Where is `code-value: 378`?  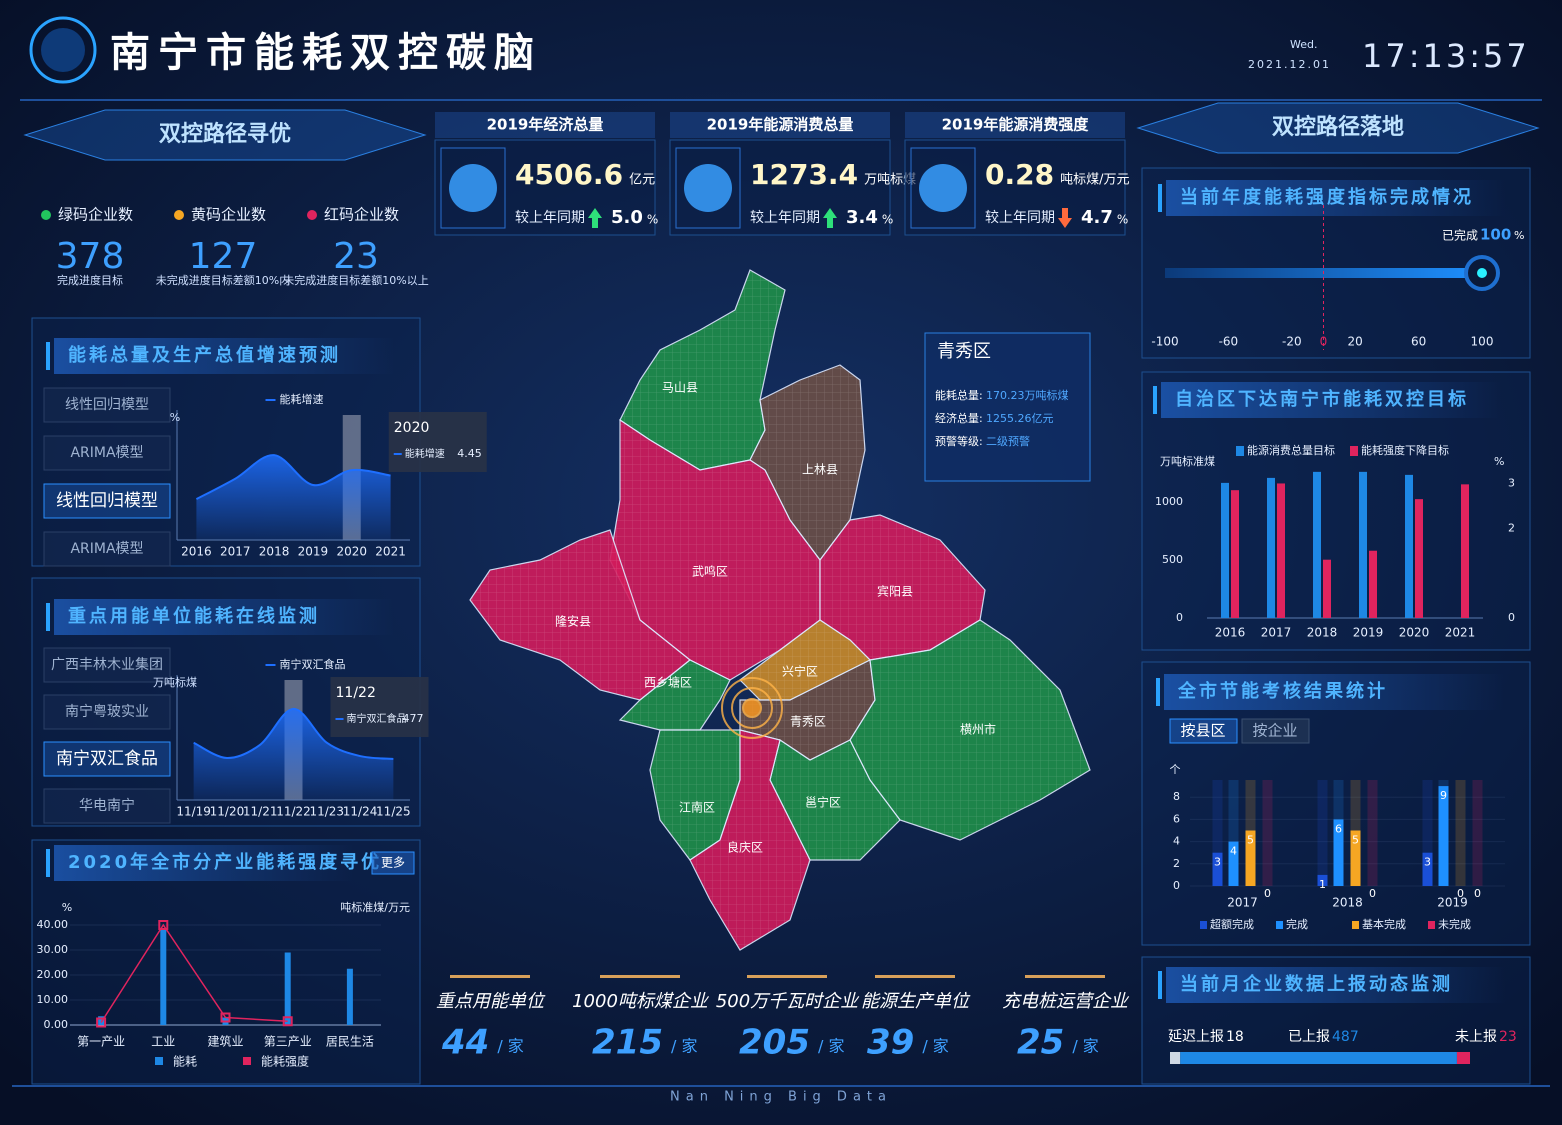 code-value: 378 is located at coordinates (90, 256).